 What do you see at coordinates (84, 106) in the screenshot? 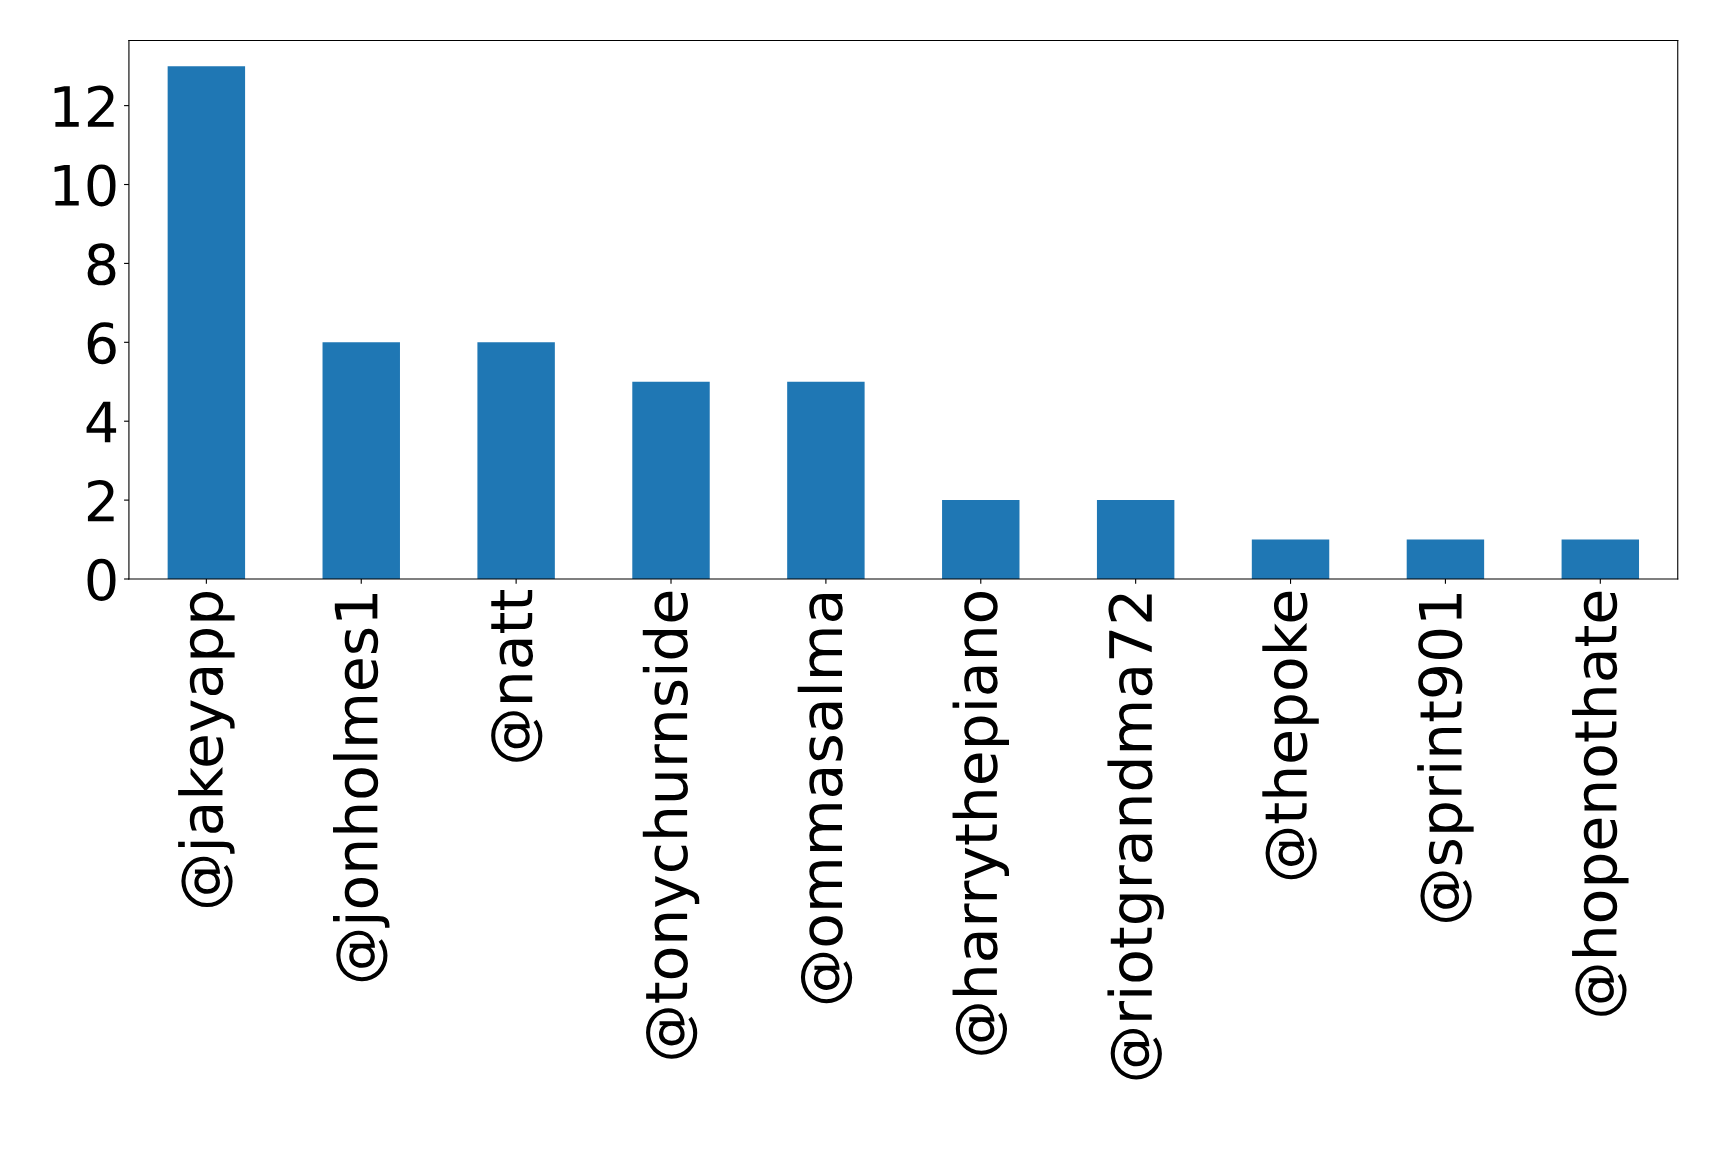
I see `y-tick-label: 12` at bounding box center [84, 106].